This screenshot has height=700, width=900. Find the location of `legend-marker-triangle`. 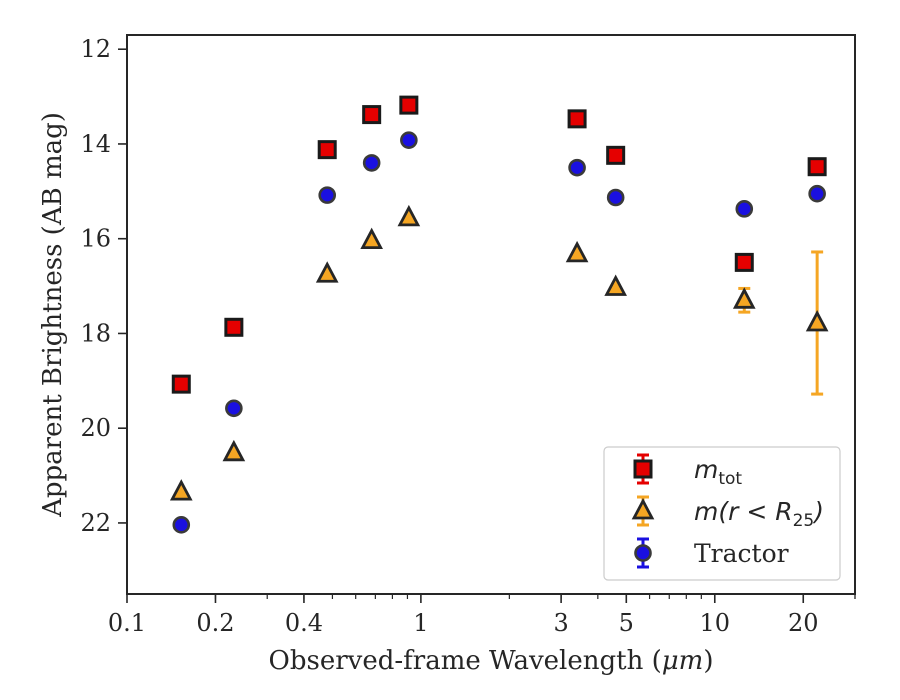

legend-marker-triangle is located at coordinates (643, 509).